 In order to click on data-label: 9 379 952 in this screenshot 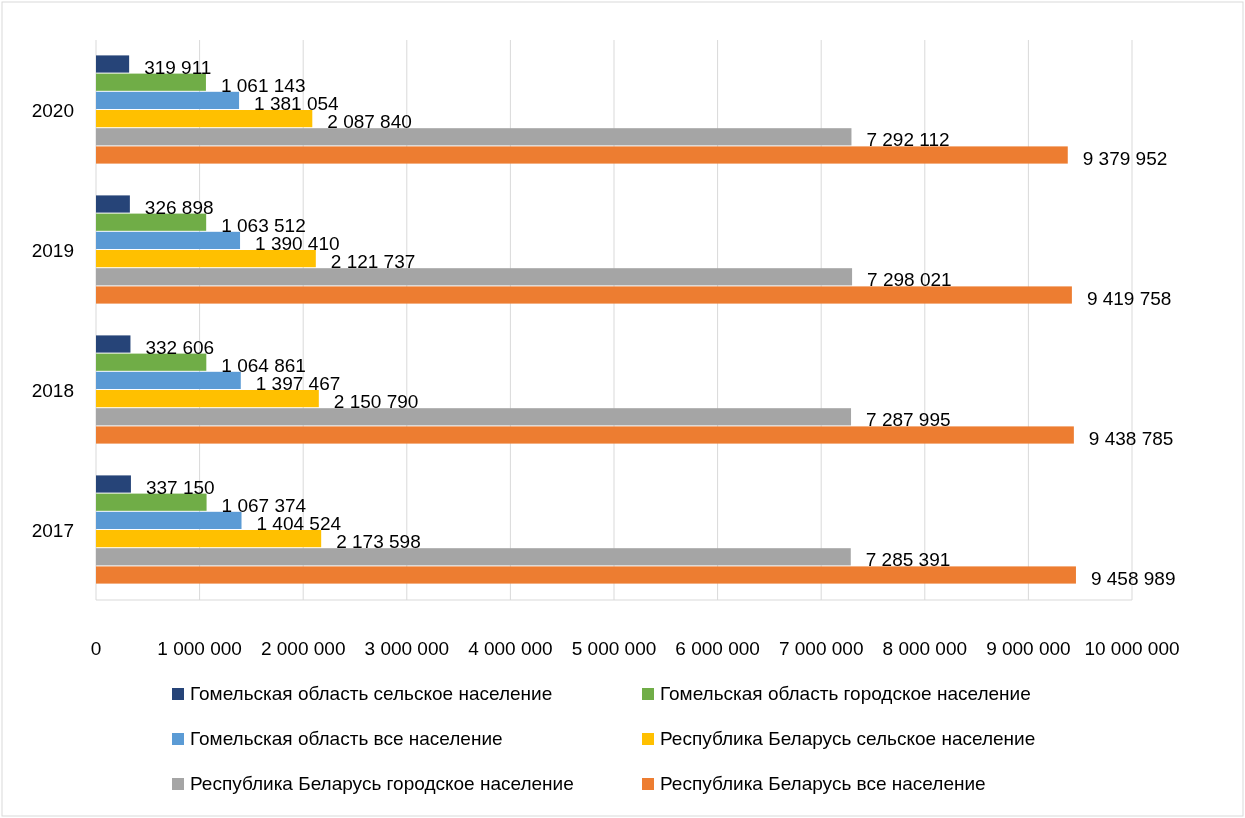, I will do `click(1125, 158)`.